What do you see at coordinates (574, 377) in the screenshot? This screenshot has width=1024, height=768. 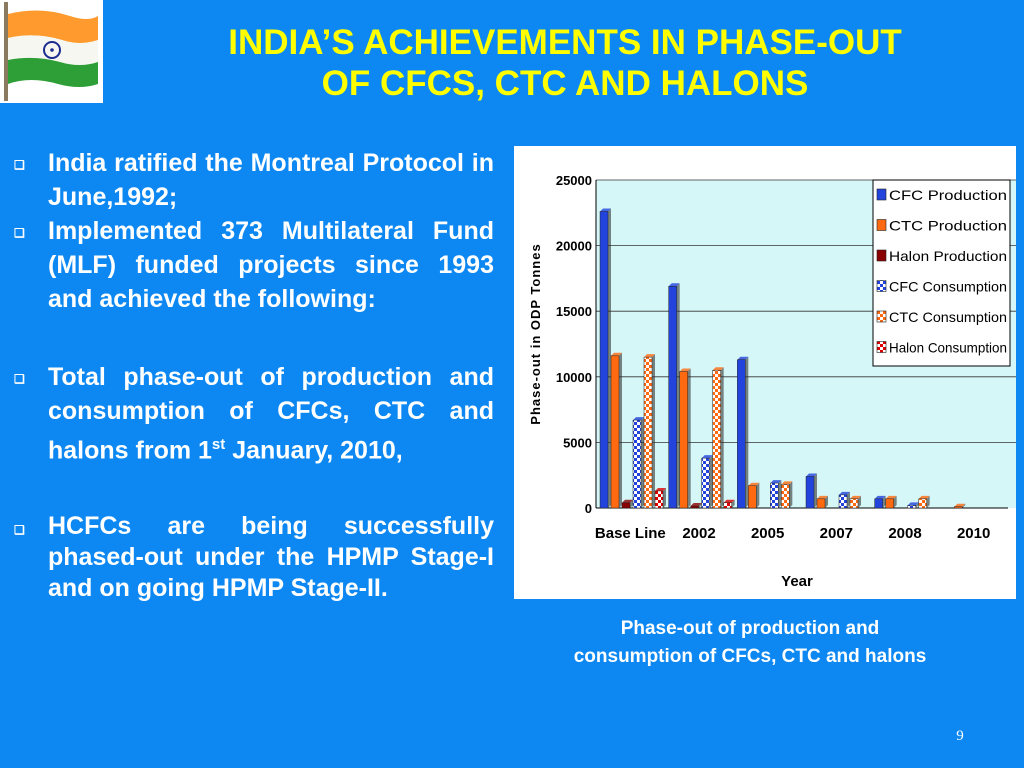 I see `y-tick-label: 10000` at bounding box center [574, 377].